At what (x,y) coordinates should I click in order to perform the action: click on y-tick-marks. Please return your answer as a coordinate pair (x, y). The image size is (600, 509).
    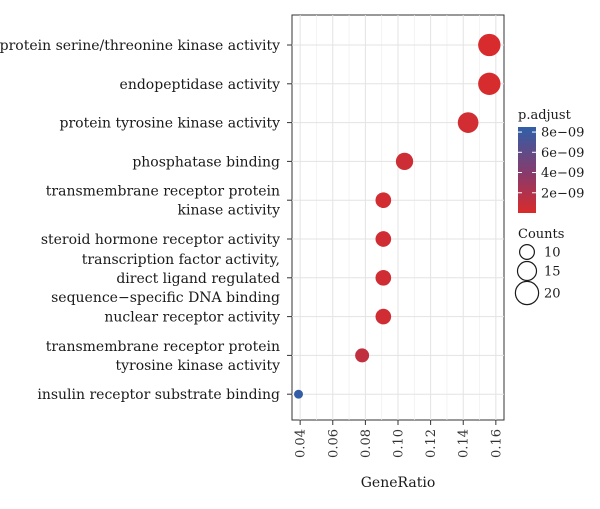
    Looking at the image, I should click on (289, 219).